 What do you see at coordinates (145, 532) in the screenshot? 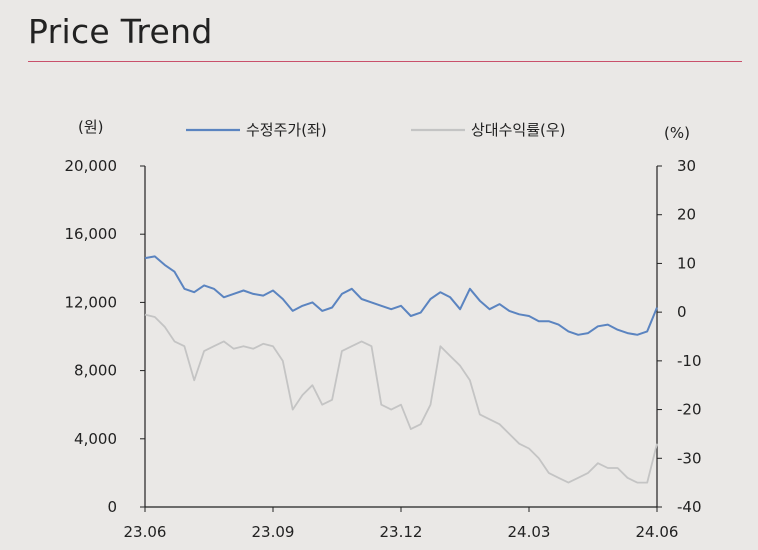
I see `x-axis-tick-label: 23.06` at bounding box center [145, 532].